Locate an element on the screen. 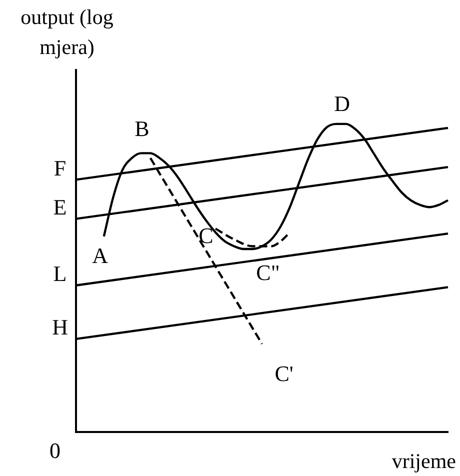 The image size is (460, 476). series-label: H is located at coordinates (60, 327).